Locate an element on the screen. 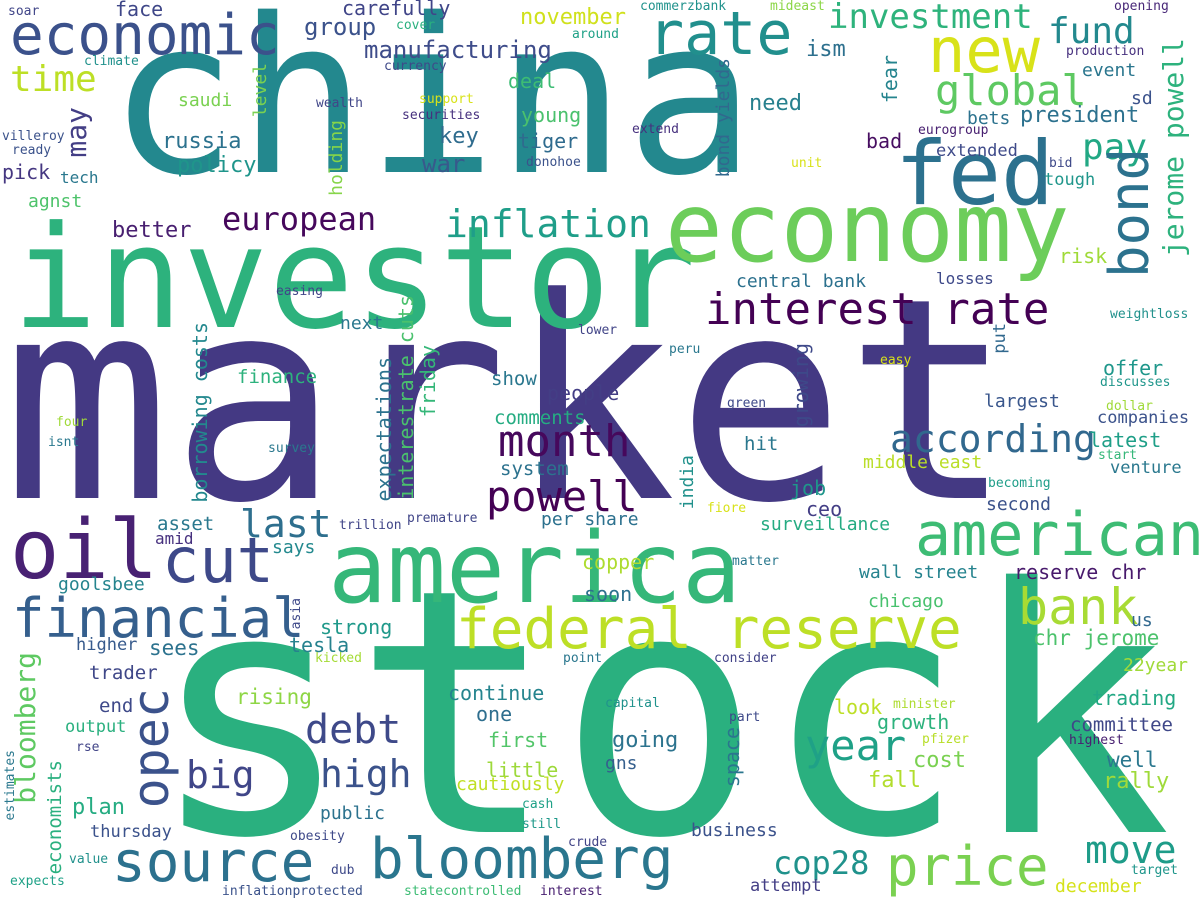 The image size is (1200, 900). word-consider: consider is located at coordinates (745, 658).